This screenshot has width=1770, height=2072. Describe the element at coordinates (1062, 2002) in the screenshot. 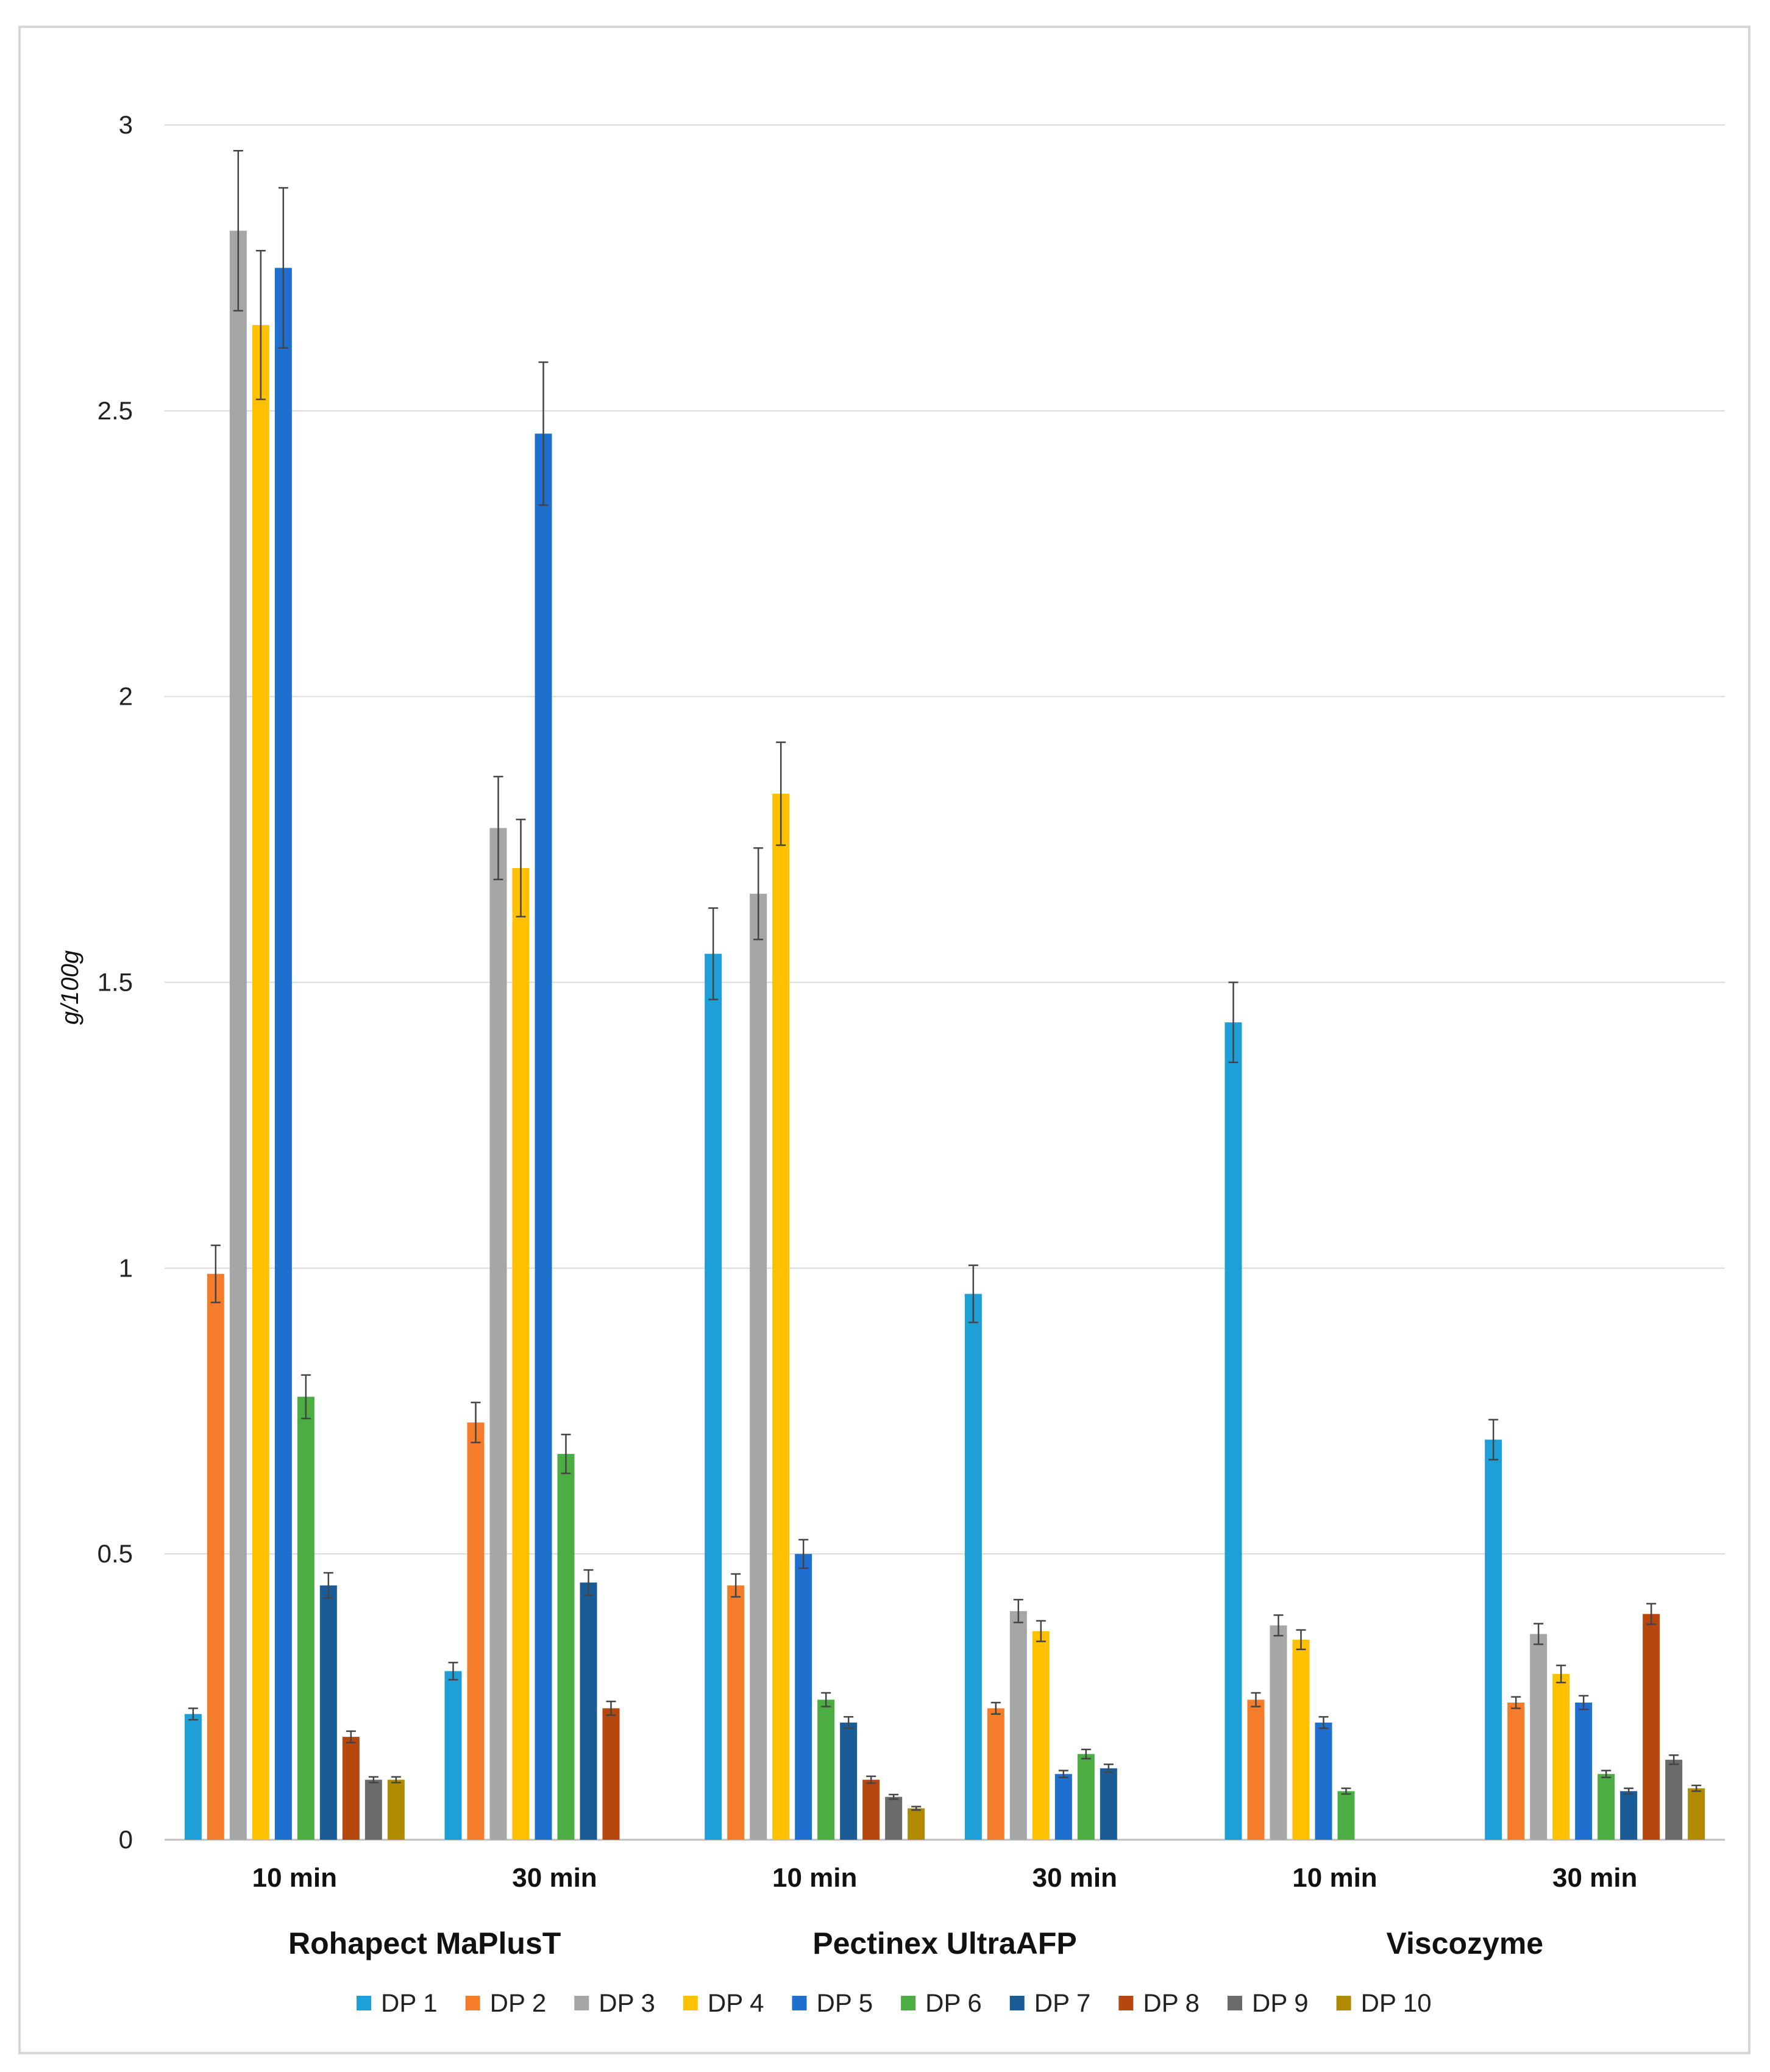

I see `legend-label: DP 7` at that location.